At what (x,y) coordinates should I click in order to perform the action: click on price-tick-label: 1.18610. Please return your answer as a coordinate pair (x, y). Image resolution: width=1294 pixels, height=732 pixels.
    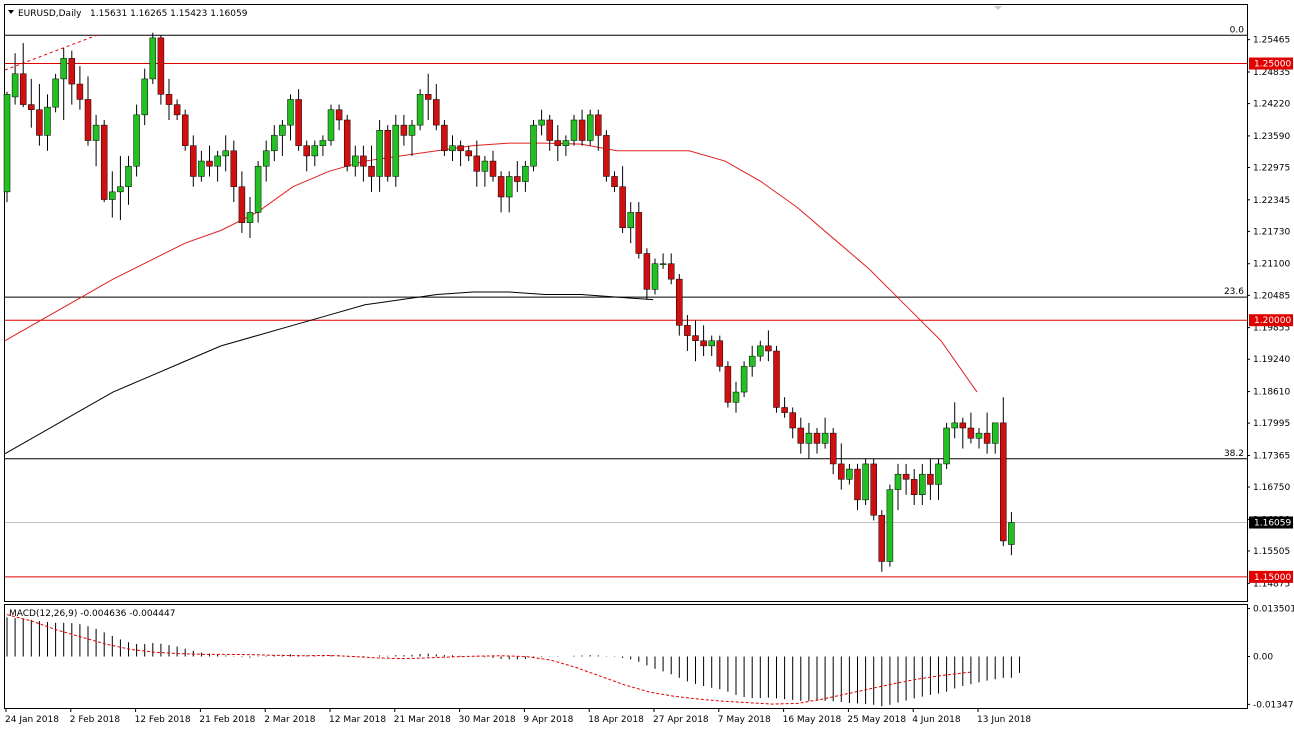
    Looking at the image, I should click on (1271, 393).